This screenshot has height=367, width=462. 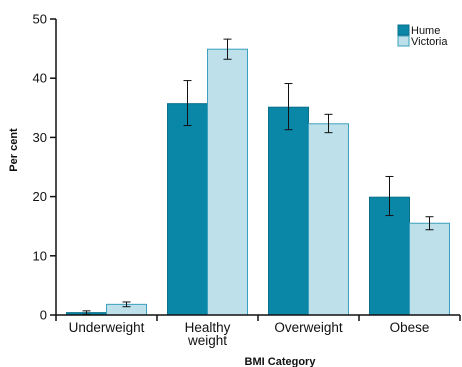 What do you see at coordinates (40, 255) in the screenshot?
I see `y-tick-label-1: 10` at bounding box center [40, 255].